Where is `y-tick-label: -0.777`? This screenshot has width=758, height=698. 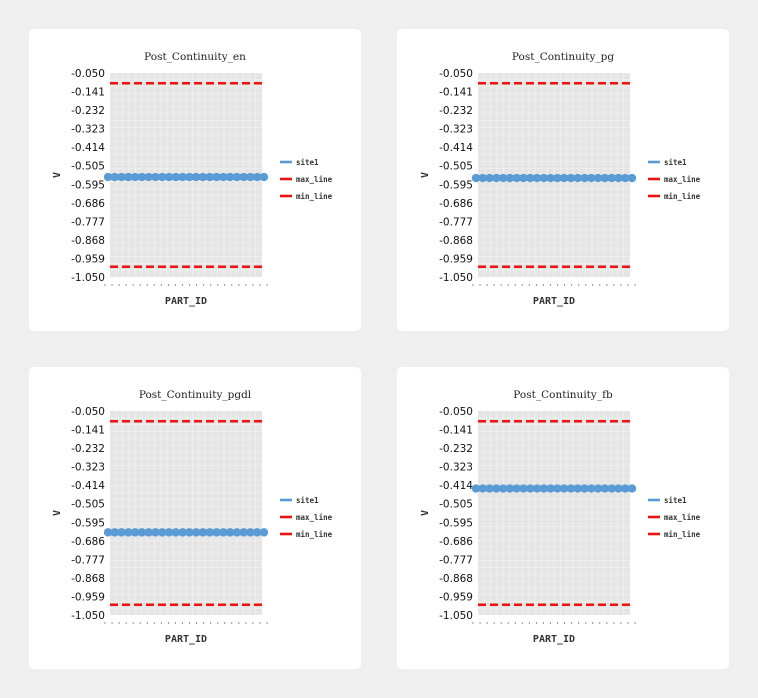 y-tick-label: -0.777 is located at coordinates (88, 560).